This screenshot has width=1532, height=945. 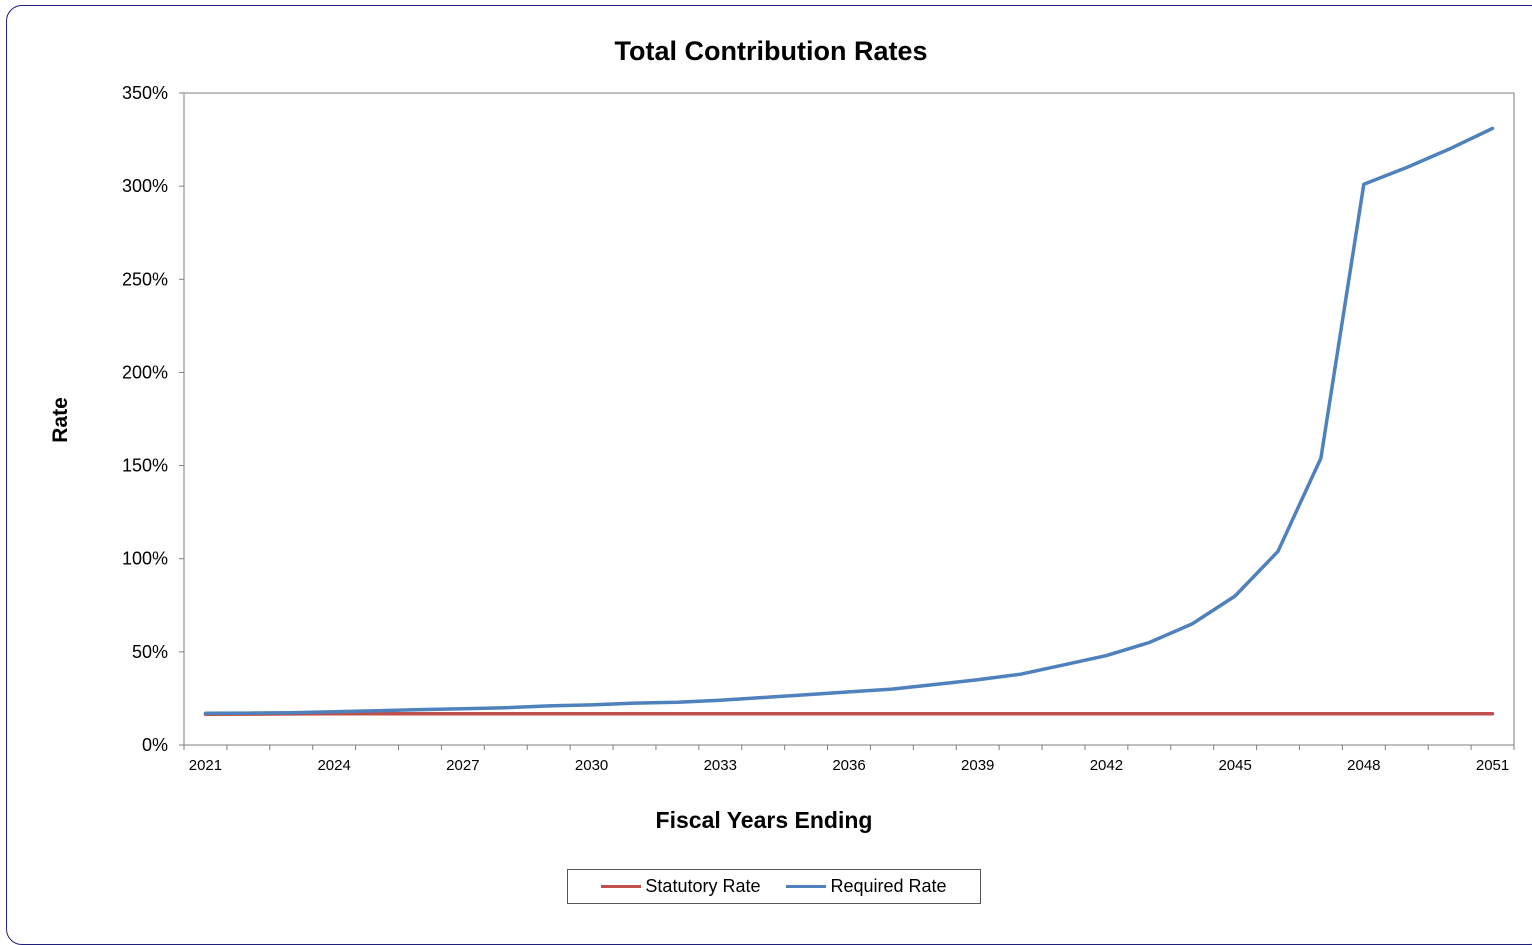 What do you see at coordinates (720, 765) in the screenshot?
I see `x-tick-label: 2033` at bounding box center [720, 765].